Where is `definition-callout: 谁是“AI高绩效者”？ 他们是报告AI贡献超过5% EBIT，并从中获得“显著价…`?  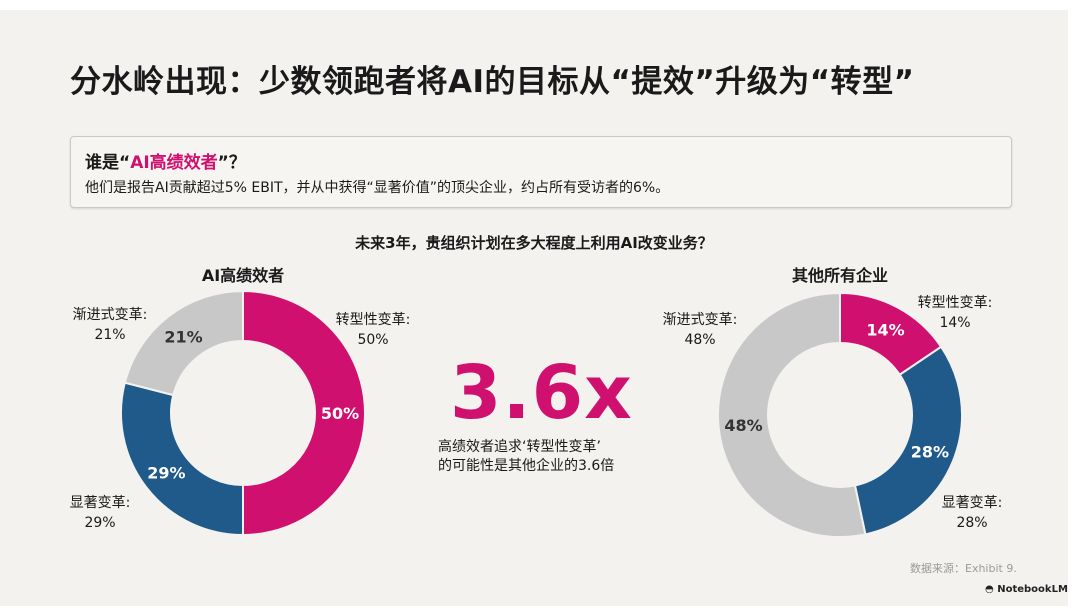 definition-callout: 谁是“AI高绩效者”？ 他们是报告AI贡献超过5% EBIT，并从中获得“显著价… is located at coordinates (541, 172).